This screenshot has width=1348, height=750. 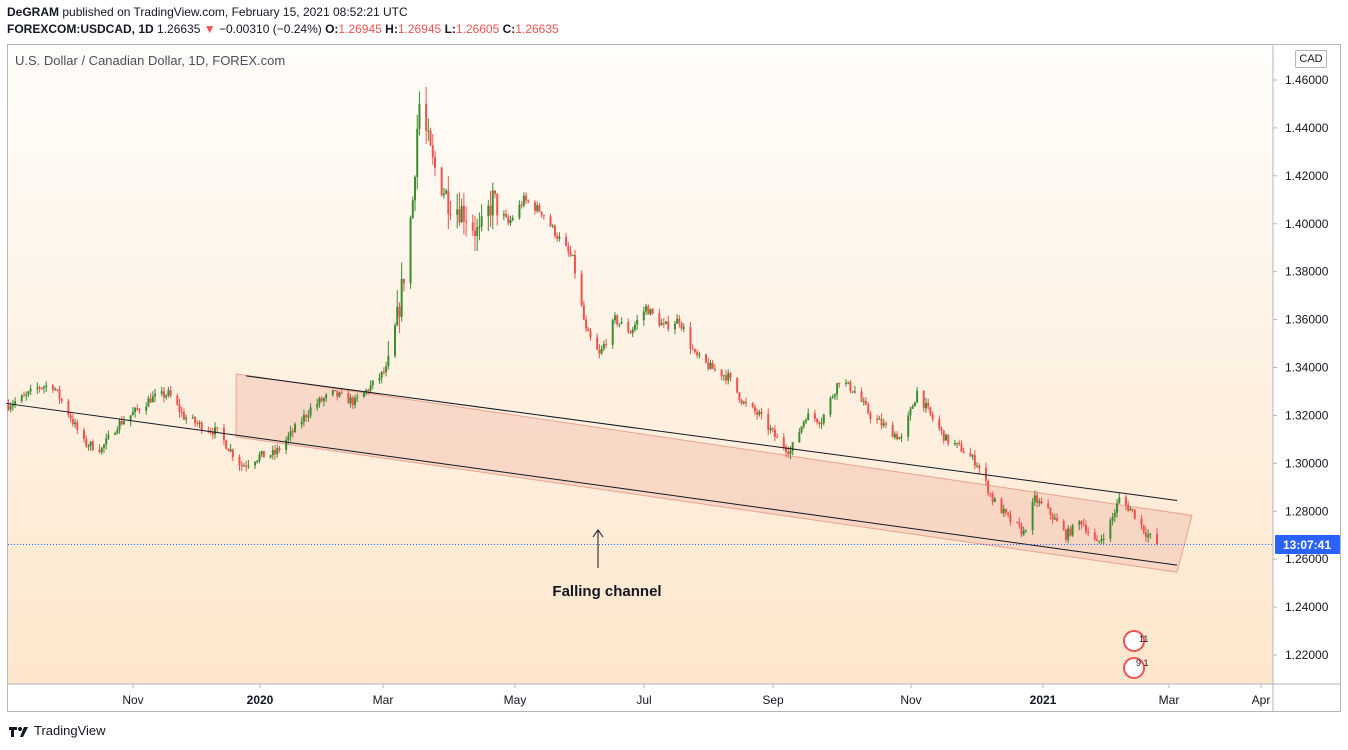 What do you see at coordinates (1136, 654) in the screenshot?
I see `event-markers: 11 9 1` at bounding box center [1136, 654].